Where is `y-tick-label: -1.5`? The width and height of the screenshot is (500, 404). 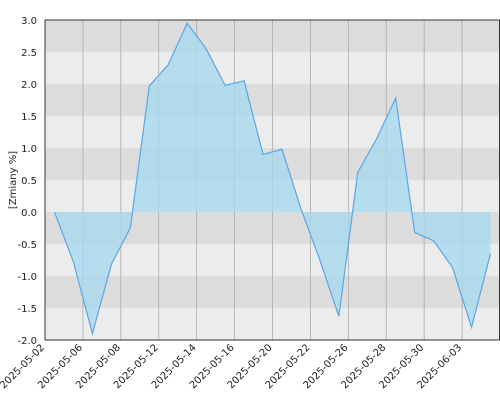
y-tick-label: -1.5 is located at coordinates (27, 309).